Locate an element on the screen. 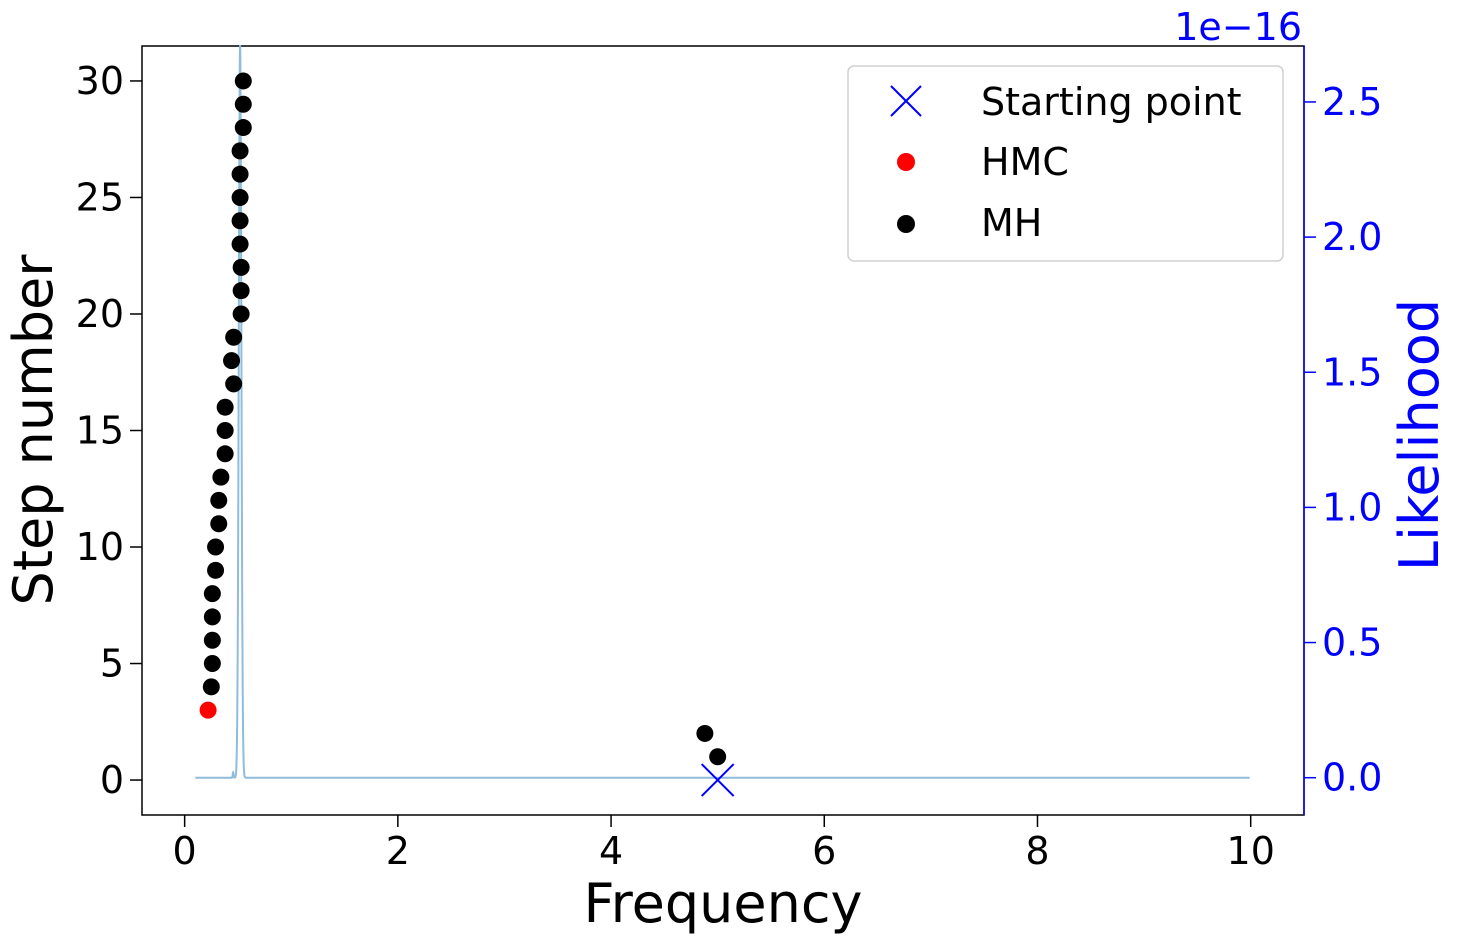 This screenshot has width=1458, height=943. x-marker-icon is located at coordinates (906, 101).